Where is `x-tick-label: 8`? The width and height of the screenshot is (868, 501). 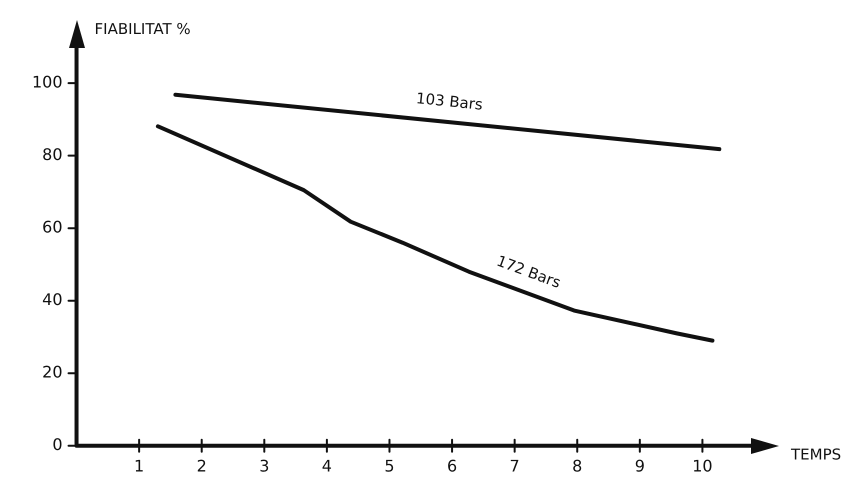 x-tick-label: 8 is located at coordinates (577, 466).